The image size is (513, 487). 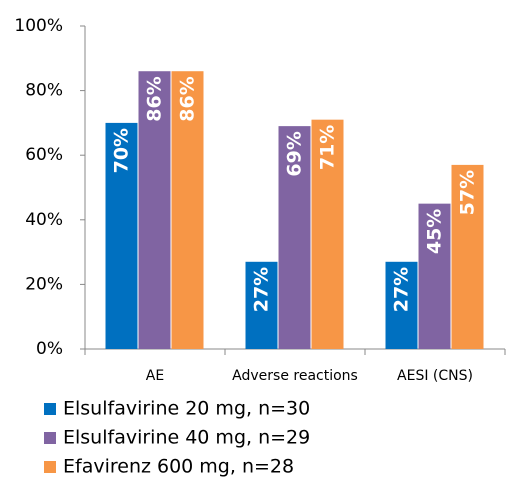 I want to click on value-label: 69%, so click(x=295, y=153).